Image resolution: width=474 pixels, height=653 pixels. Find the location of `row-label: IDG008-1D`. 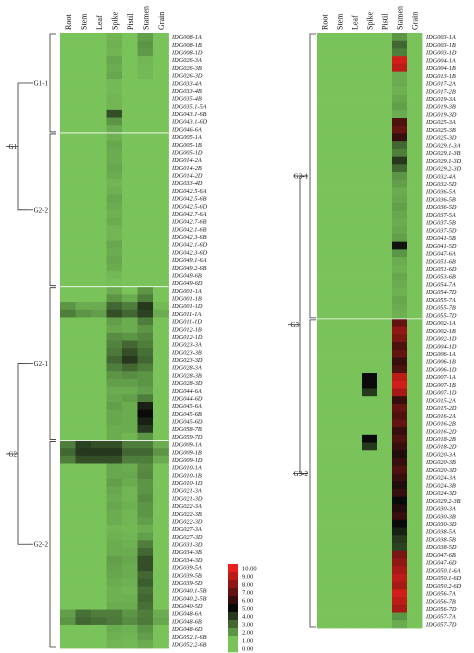

row-label: IDG008-1D is located at coordinates (187, 53).